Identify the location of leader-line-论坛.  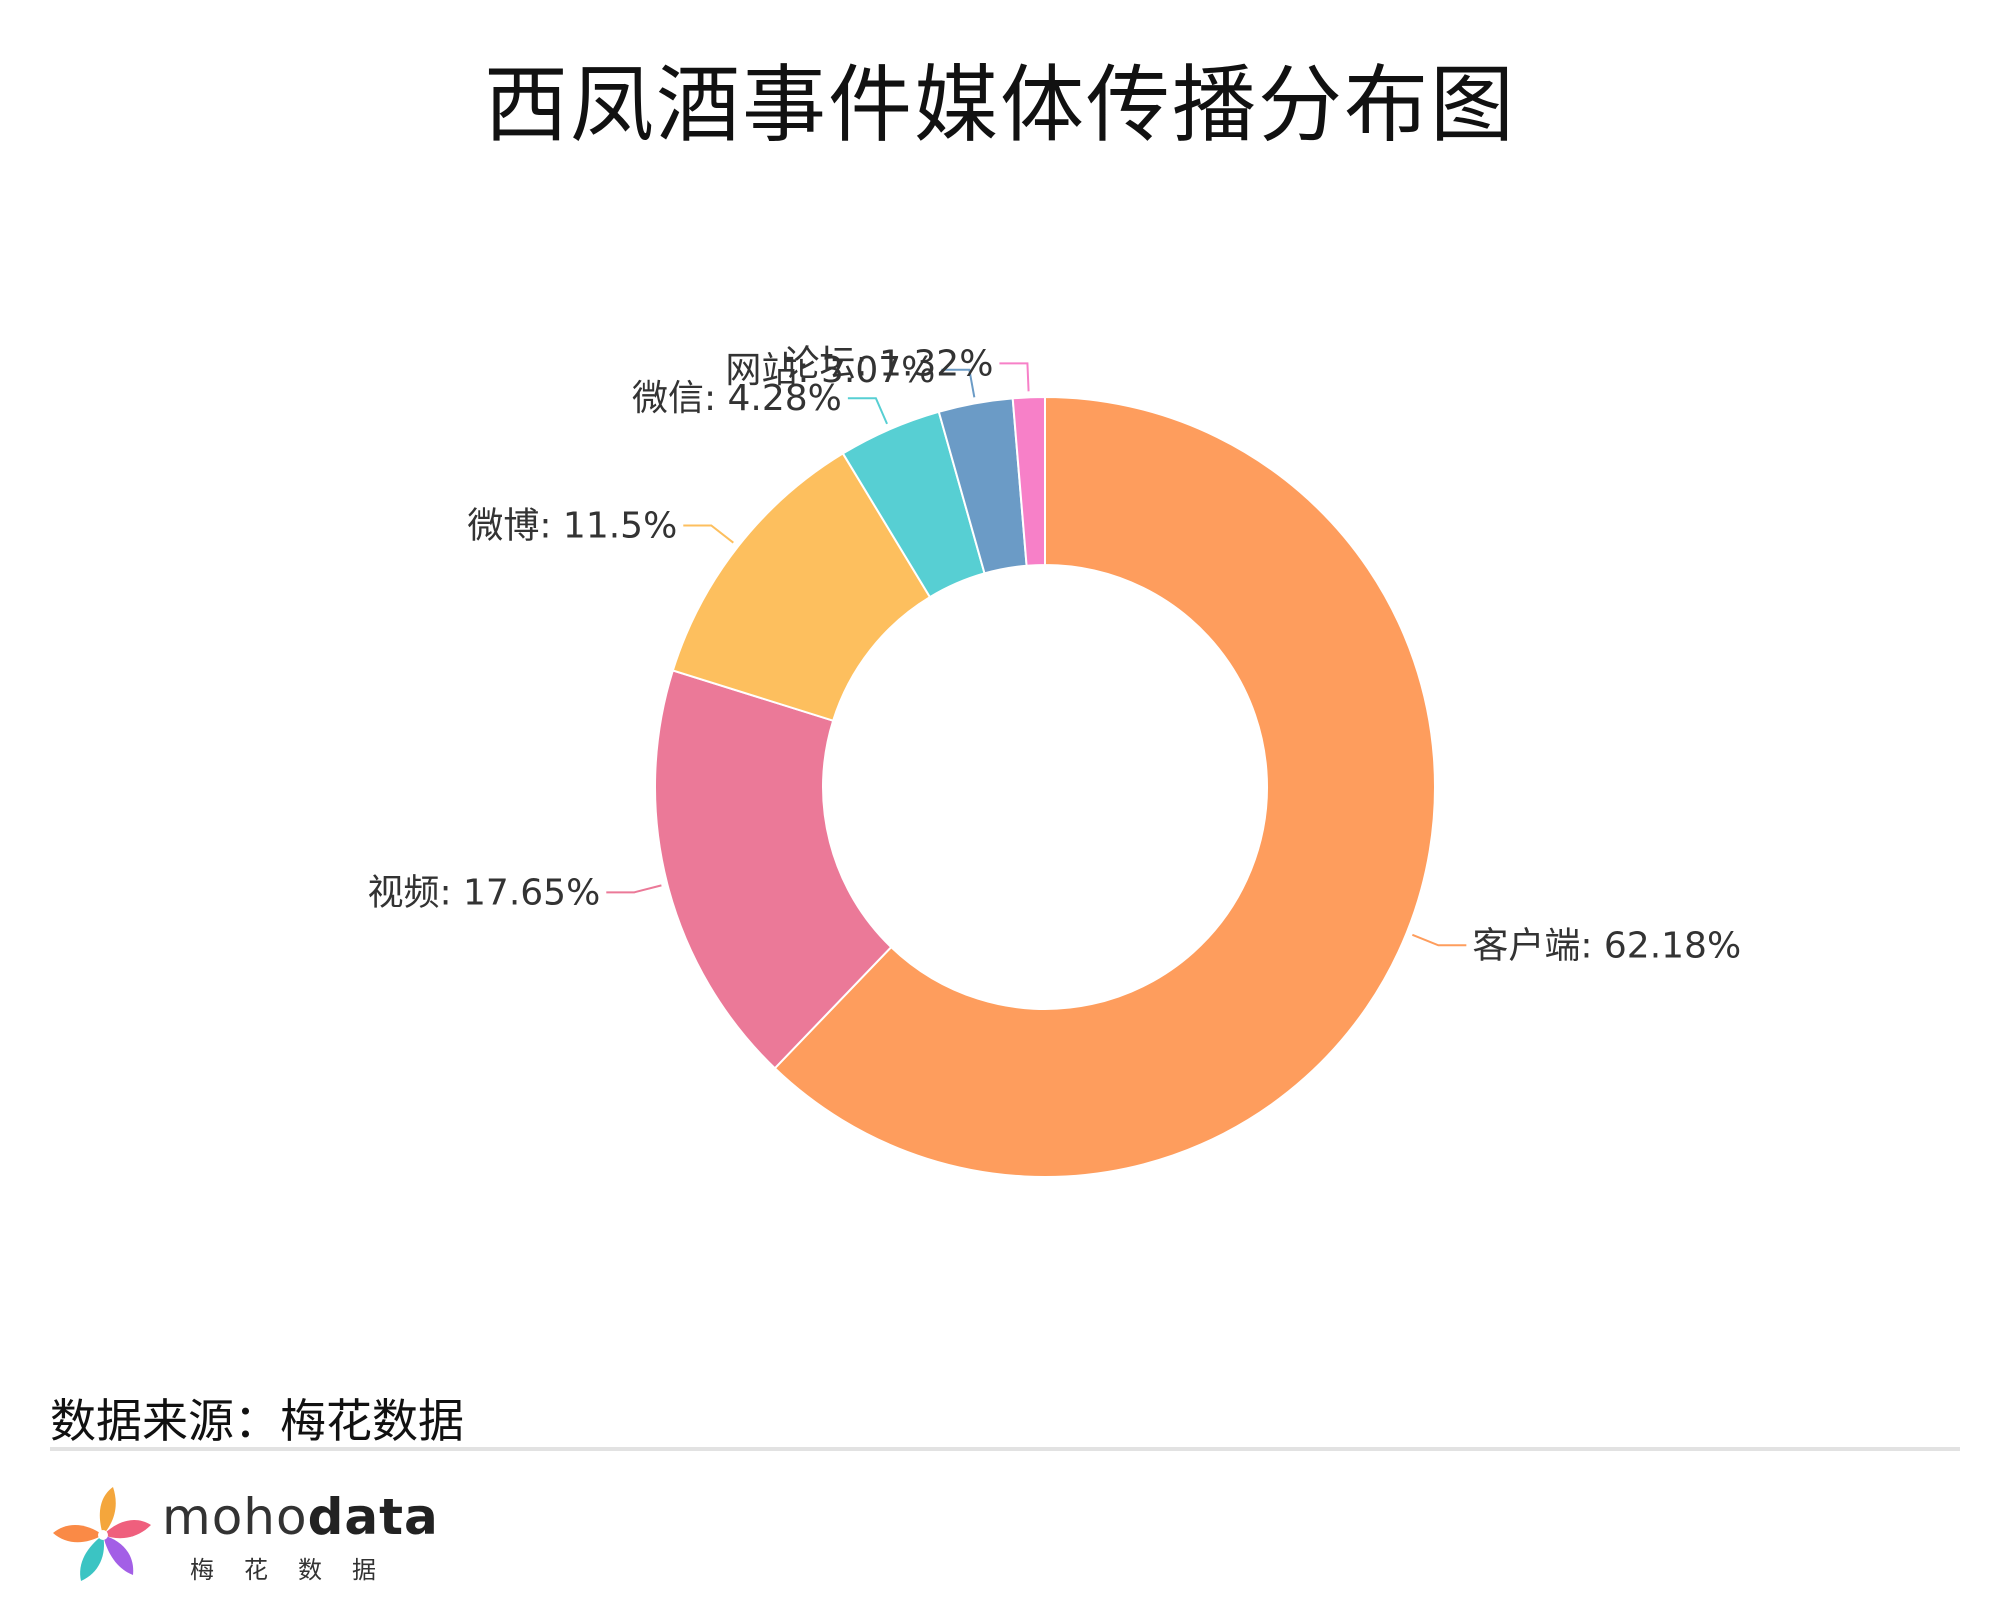
(1014, 377).